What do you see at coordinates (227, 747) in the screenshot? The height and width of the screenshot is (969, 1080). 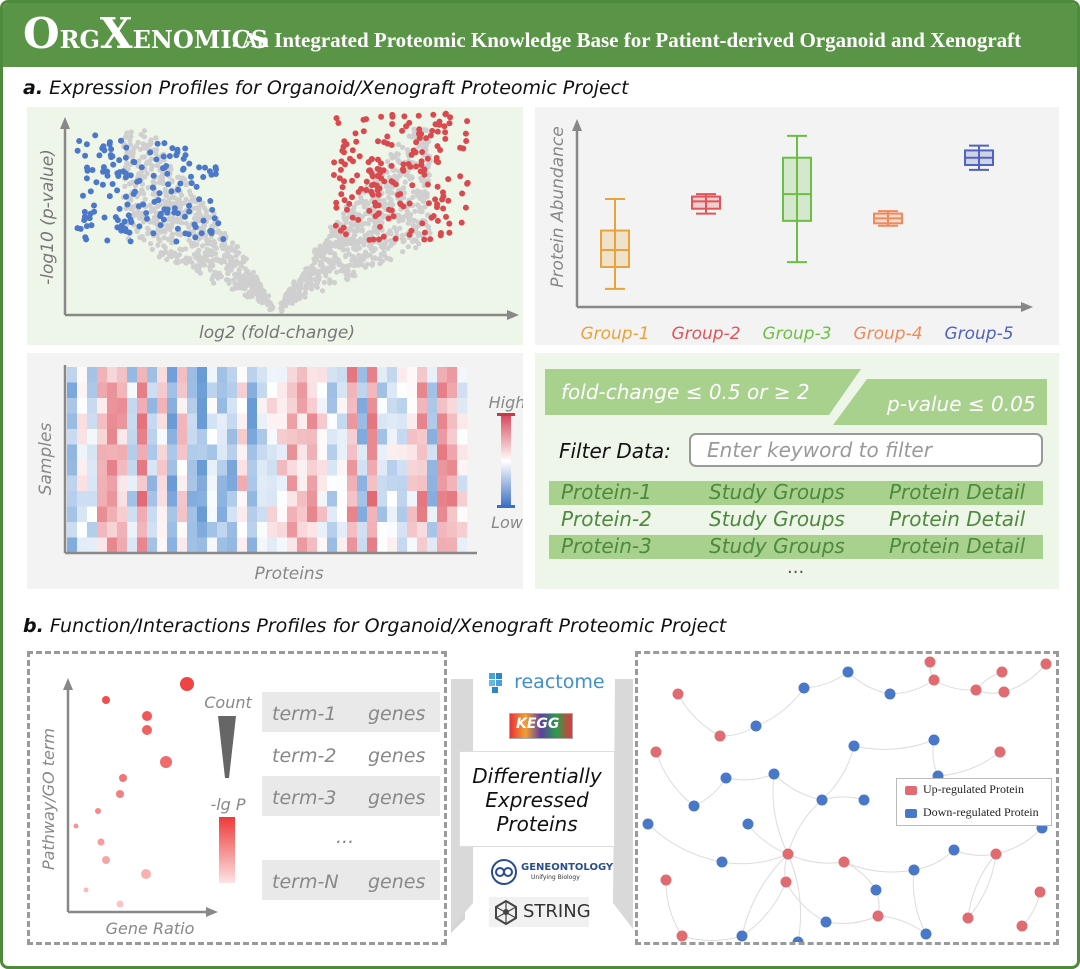 I see `count-legend-wedge` at bounding box center [227, 747].